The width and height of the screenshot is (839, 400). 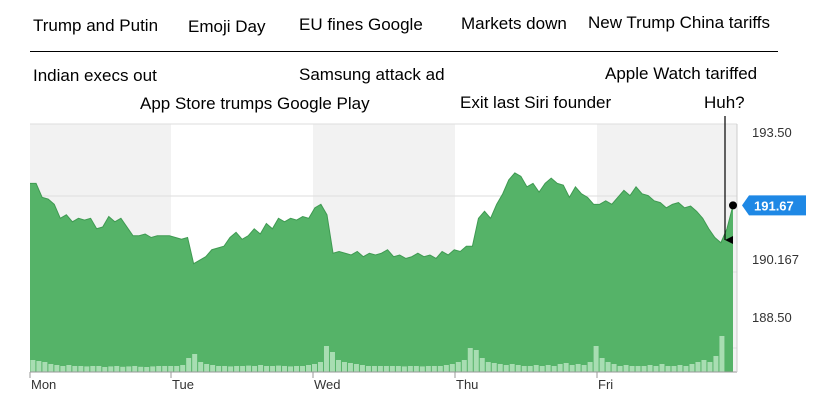 What do you see at coordinates (679, 22) in the screenshot?
I see `headline-new-trump-china-tariffs: New Trump China tariffs` at bounding box center [679, 22].